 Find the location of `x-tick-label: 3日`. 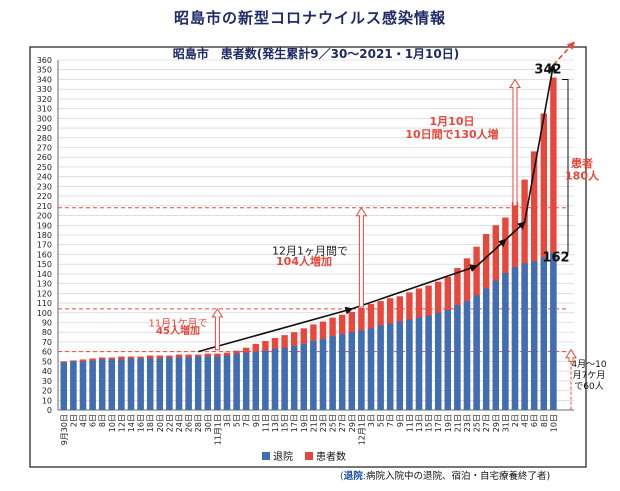

x-tick-label: 3日 is located at coordinates (227, 420).